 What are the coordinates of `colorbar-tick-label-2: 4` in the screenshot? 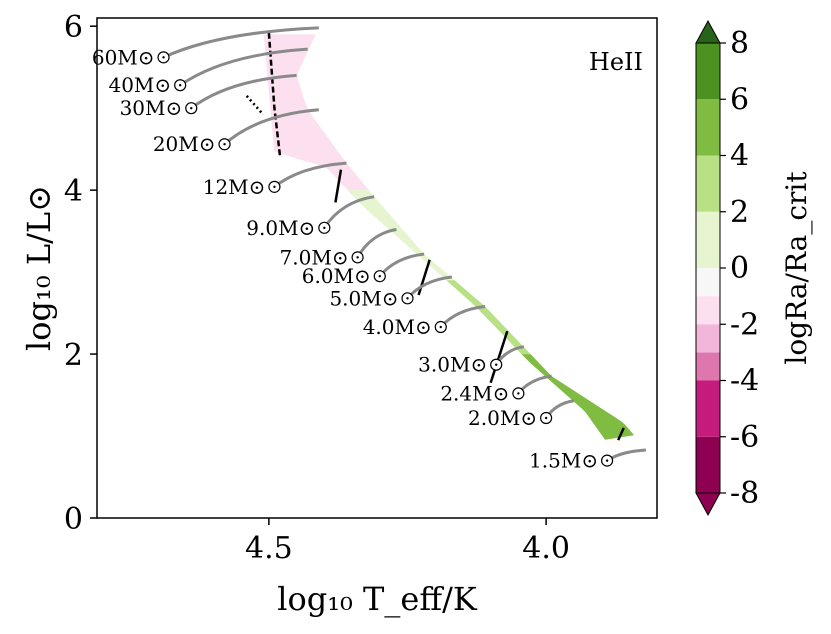 It's located at (739, 156).